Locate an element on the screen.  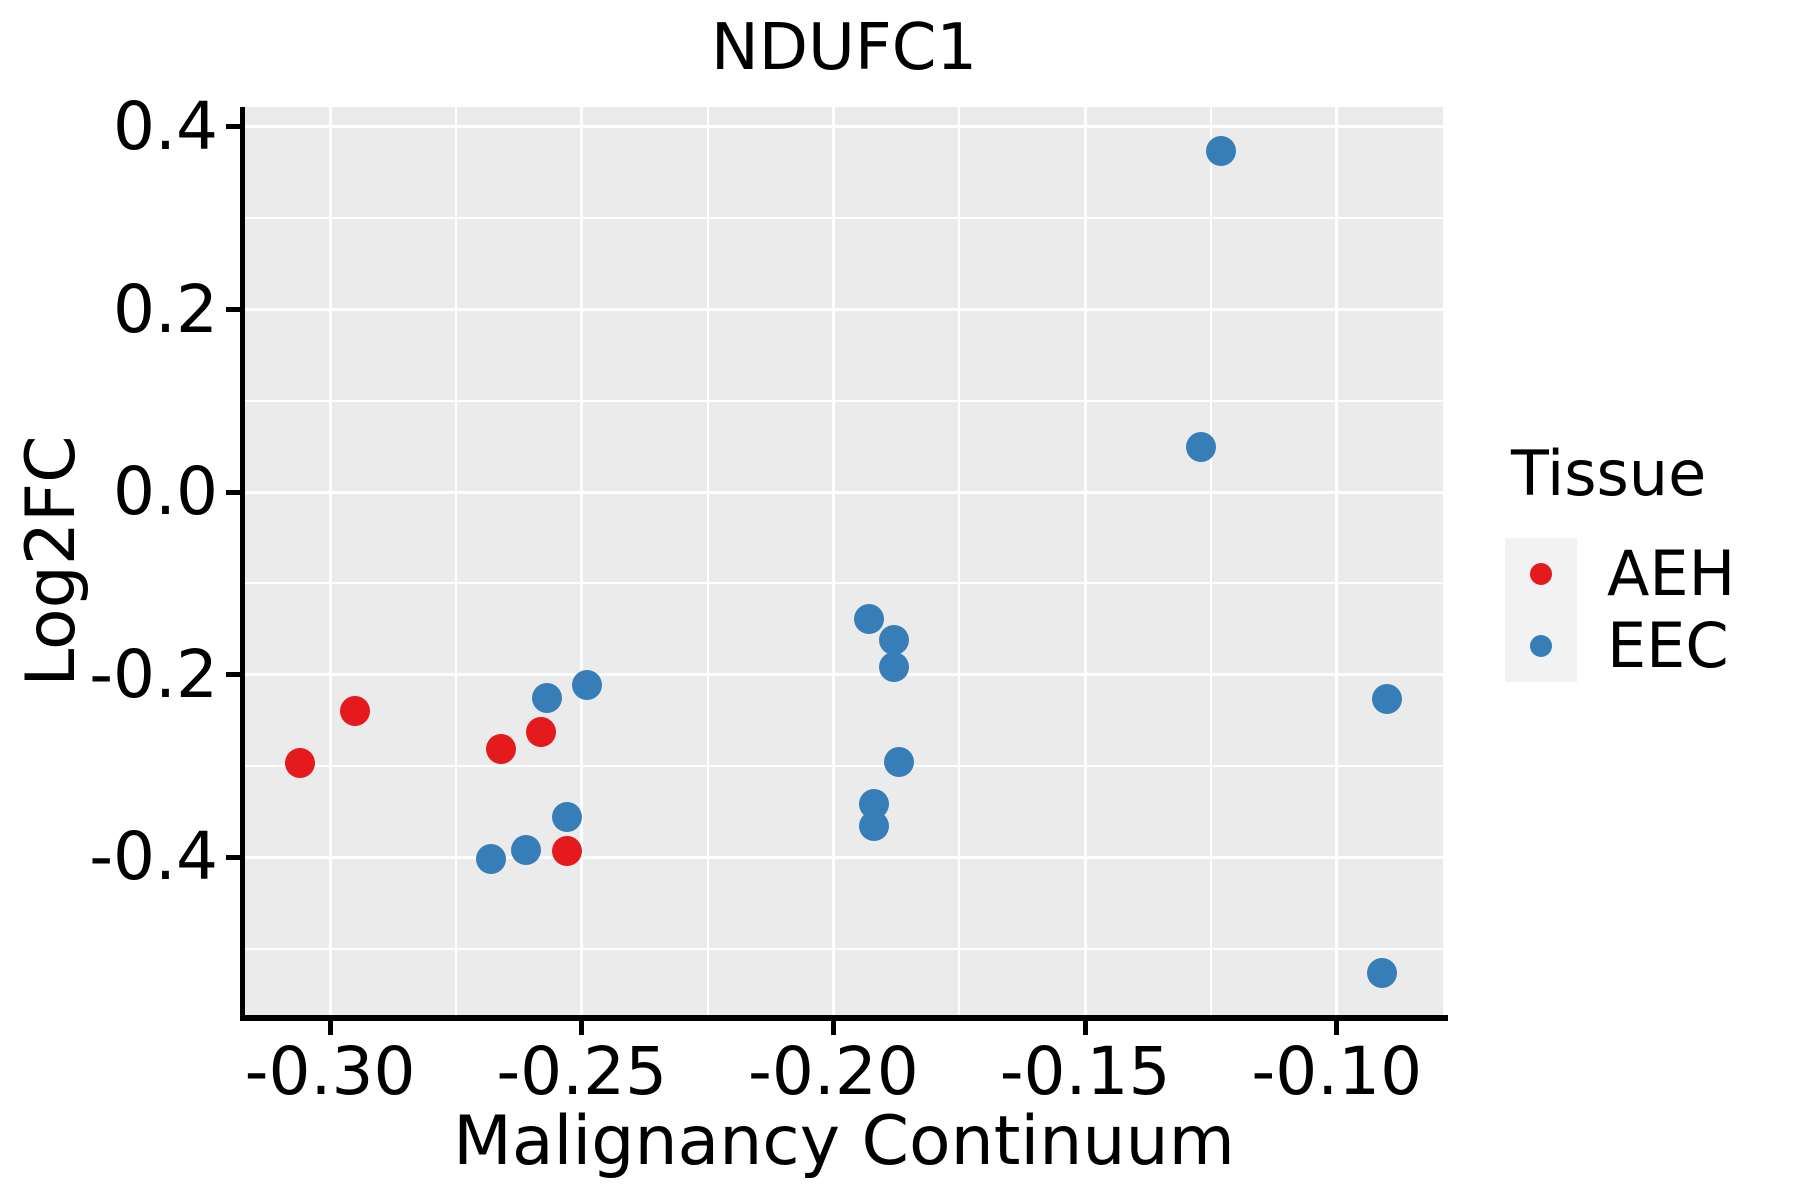
legend: Tissue AEH EEC is located at coordinates (1652, 556).